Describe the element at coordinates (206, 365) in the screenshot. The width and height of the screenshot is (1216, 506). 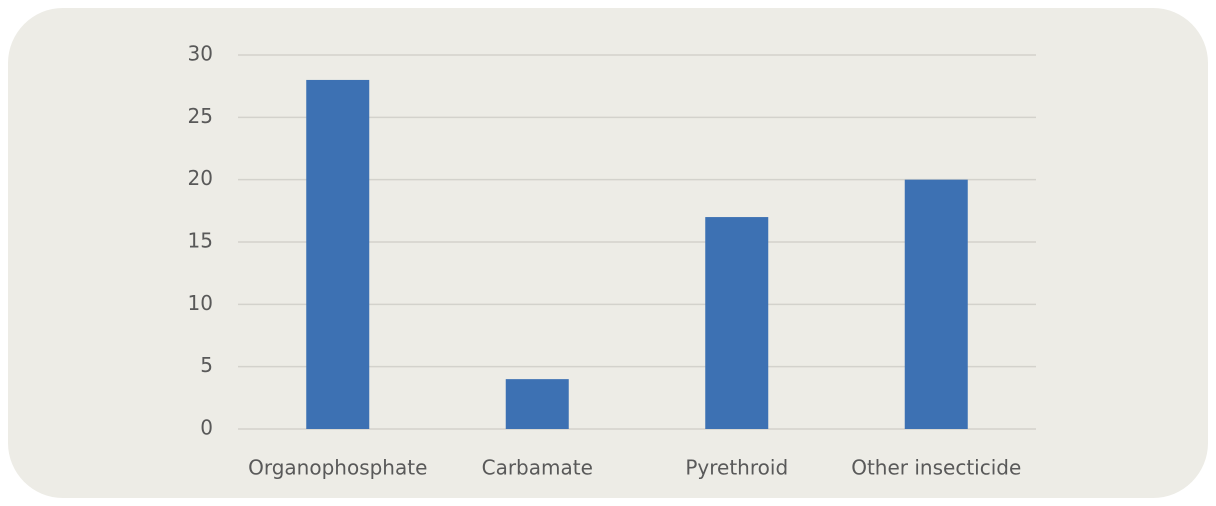
I see `y-tick-label: 5` at that location.